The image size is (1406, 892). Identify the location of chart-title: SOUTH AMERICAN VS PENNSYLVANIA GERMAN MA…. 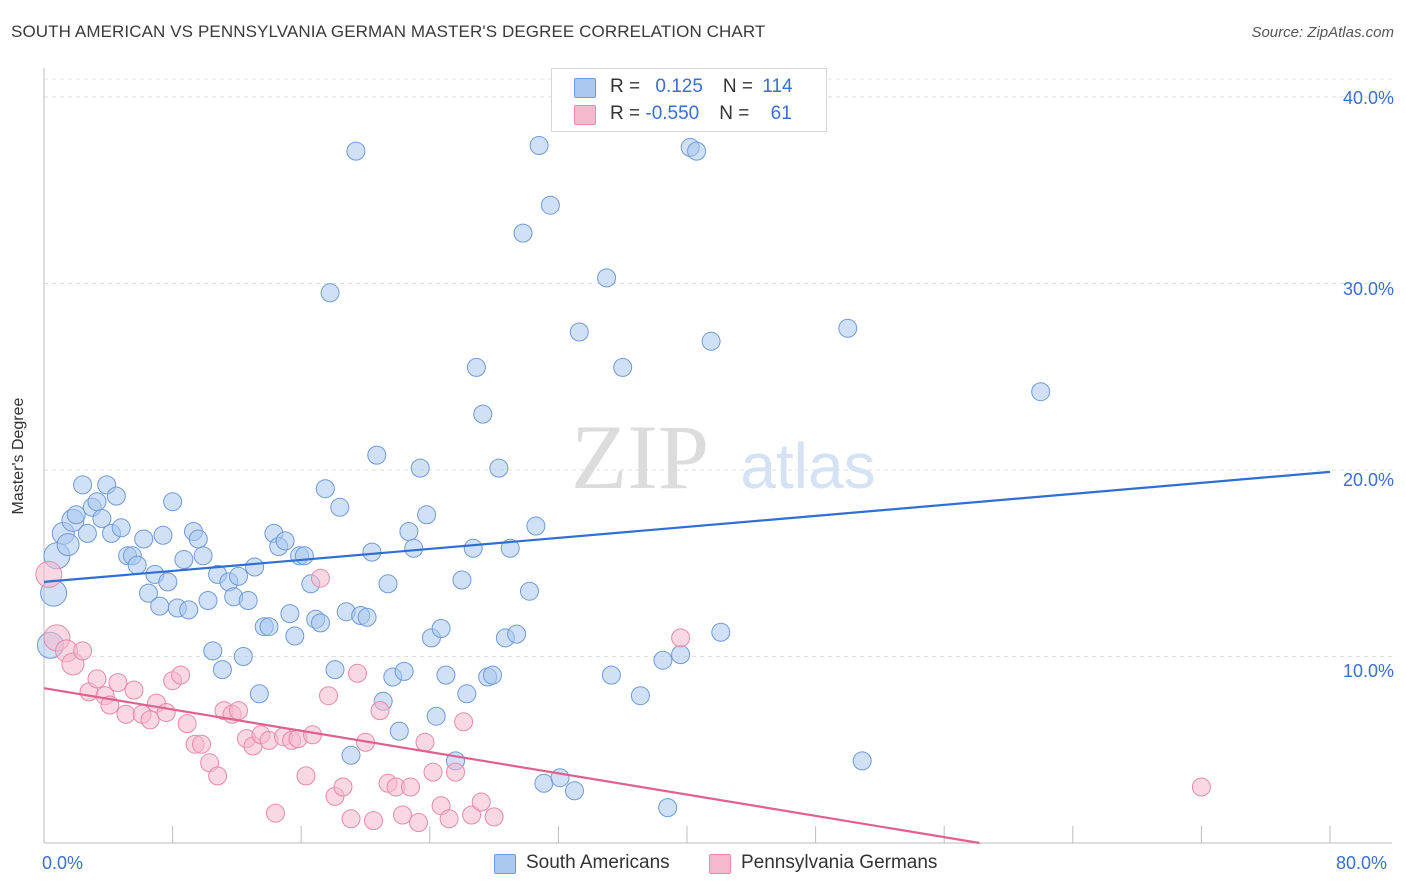
(388, 31).